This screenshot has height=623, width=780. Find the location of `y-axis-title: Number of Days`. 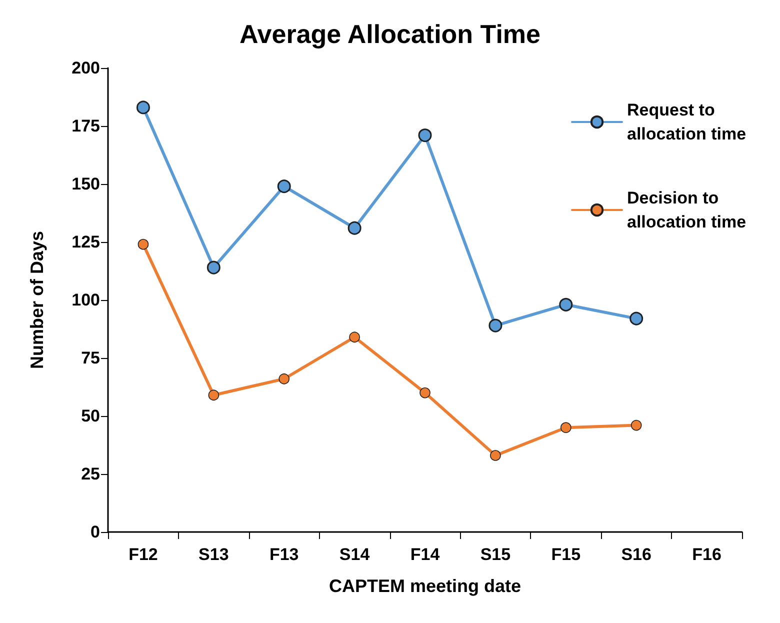

y-axis-title: Number of Days is located at coordinates (37, 300).